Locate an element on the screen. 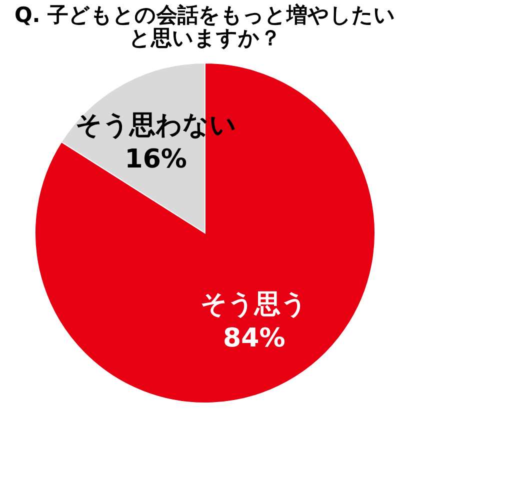 Image resolution: width=528 pixels, height=495 pixels. data-label: 84% is located at coordinates (254, 338).